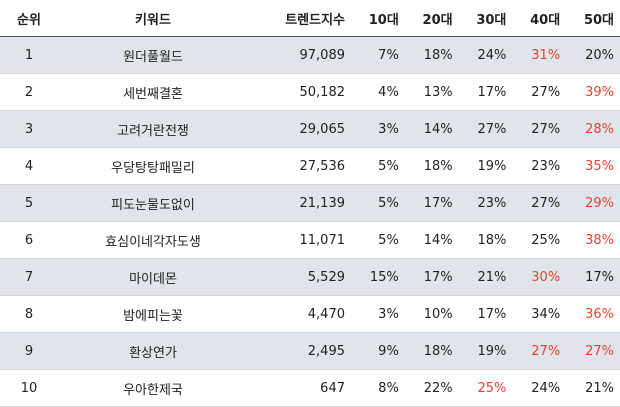 Image resolution: width=620 pixels, height=407 pixels. I want to click on table-row: 1 원더풀월드 97,089 7% 18% 24% 31% 20%, so click(310, 55).